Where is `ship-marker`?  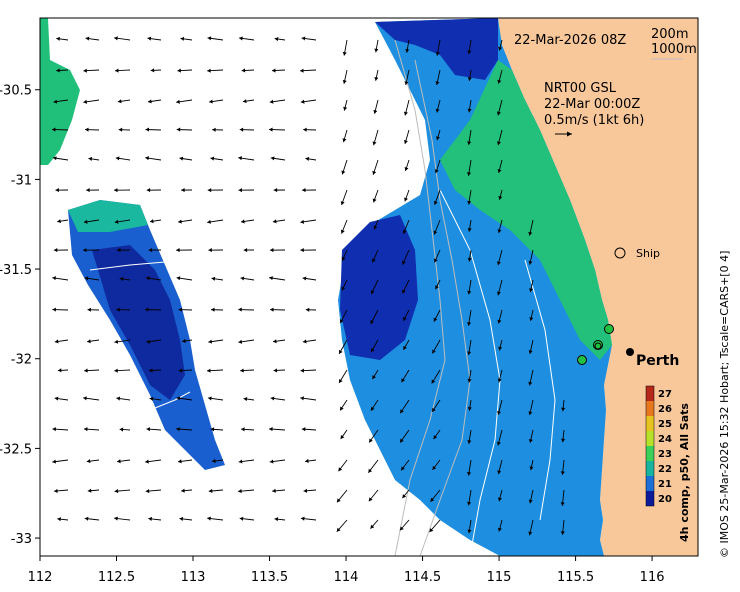 ship-marker is located at coordinates (620, 253).